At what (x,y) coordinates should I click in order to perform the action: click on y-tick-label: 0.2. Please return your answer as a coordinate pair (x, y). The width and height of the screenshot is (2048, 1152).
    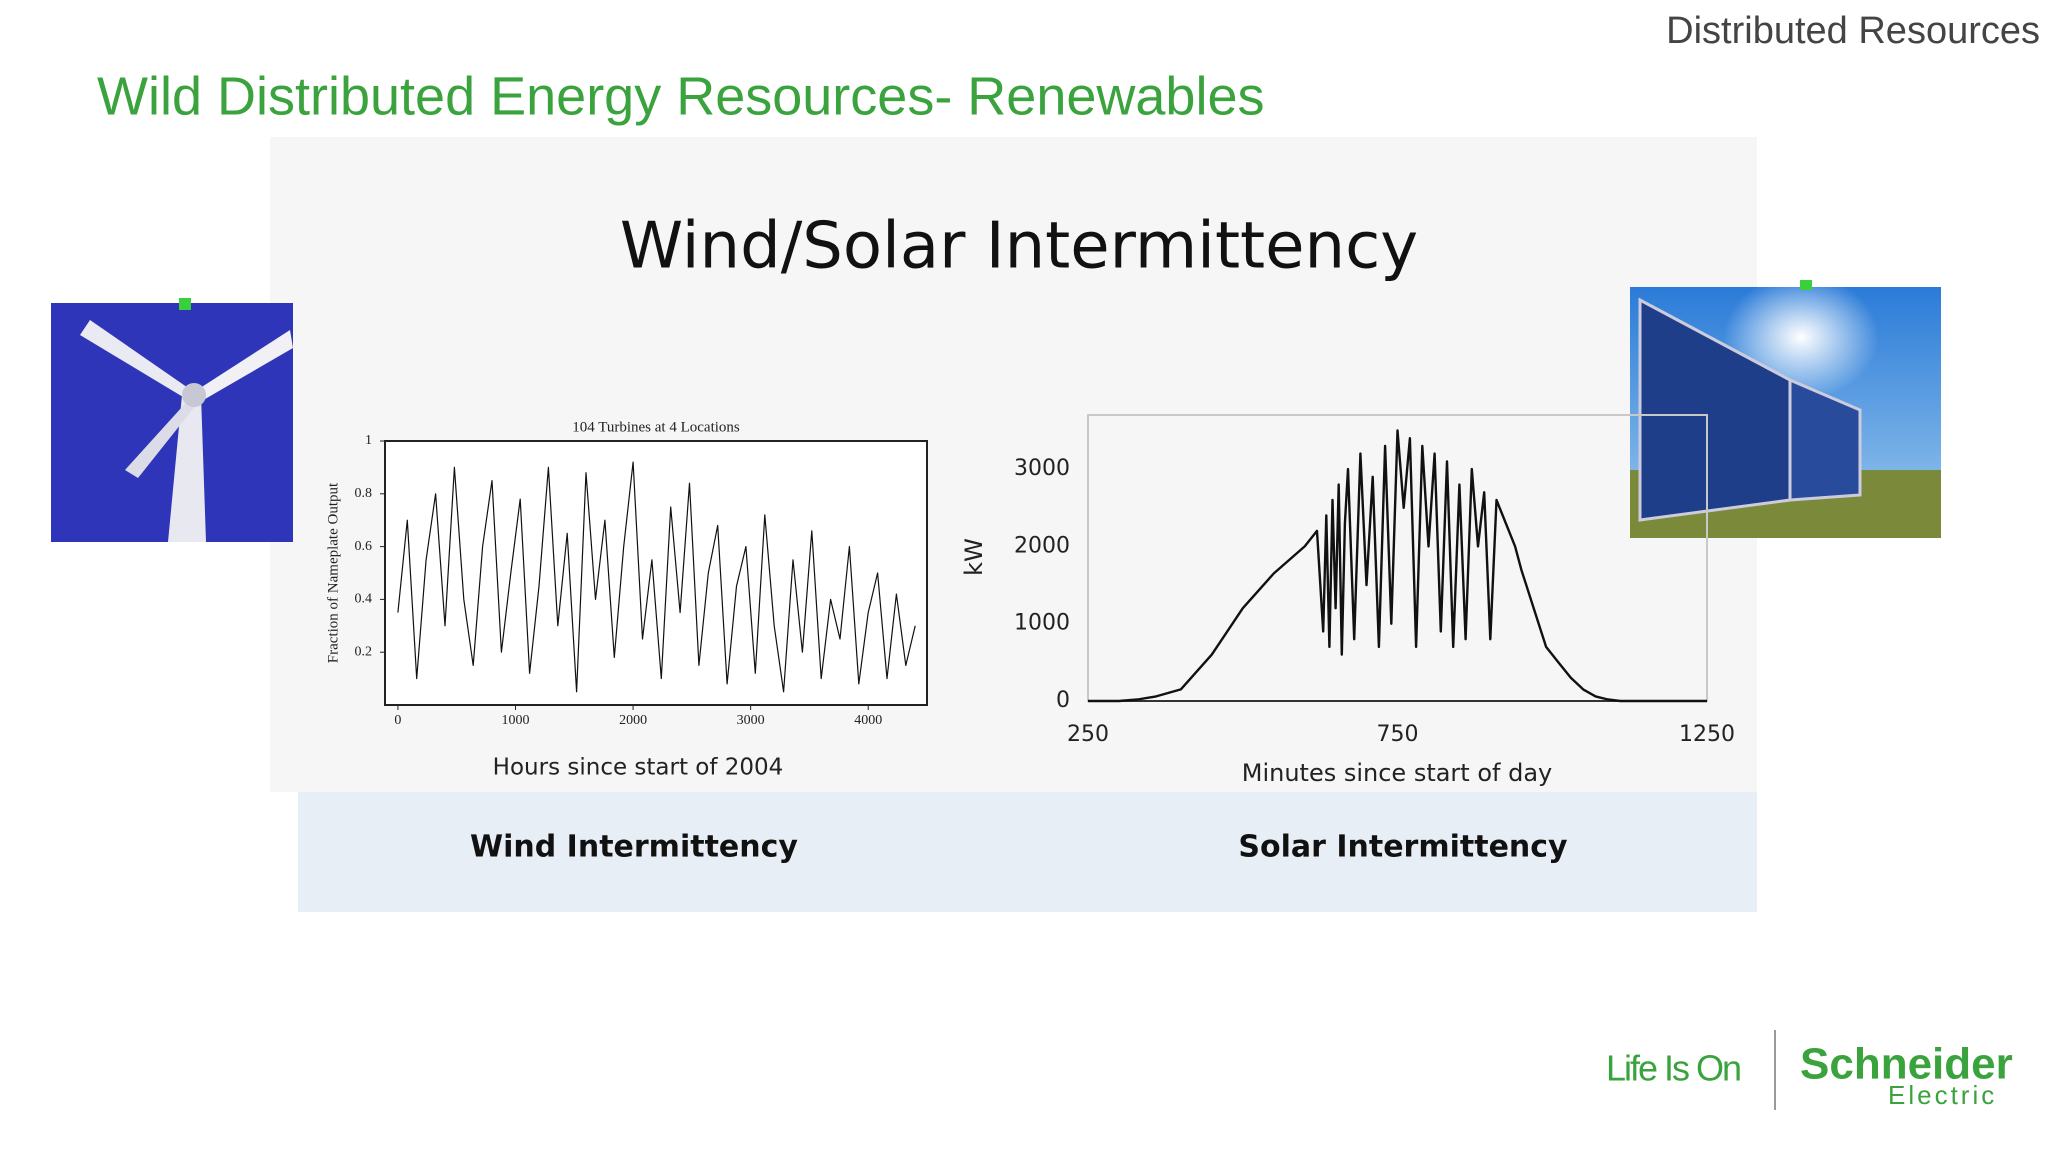
    Looking at the image, I should click on (364, 651).